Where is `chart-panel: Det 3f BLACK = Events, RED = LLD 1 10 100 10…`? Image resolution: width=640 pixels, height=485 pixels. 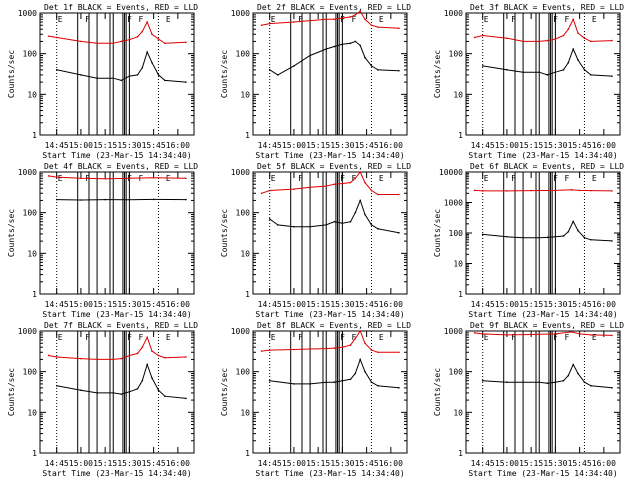
chart-panel: Det 3f BLACK = Events, RED = LLD 1 10 100 10… is located at coordinates (528, 81).